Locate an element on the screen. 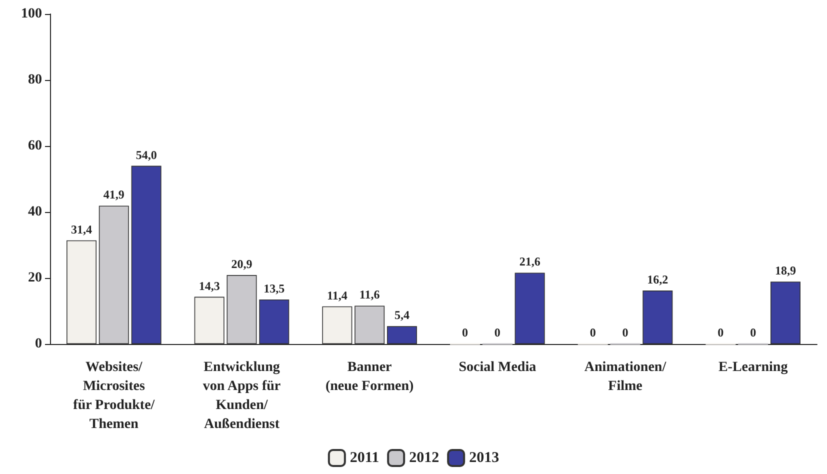 The image size is (827, 474). y-tick-label: 60 is located at coordinates (35, 146).